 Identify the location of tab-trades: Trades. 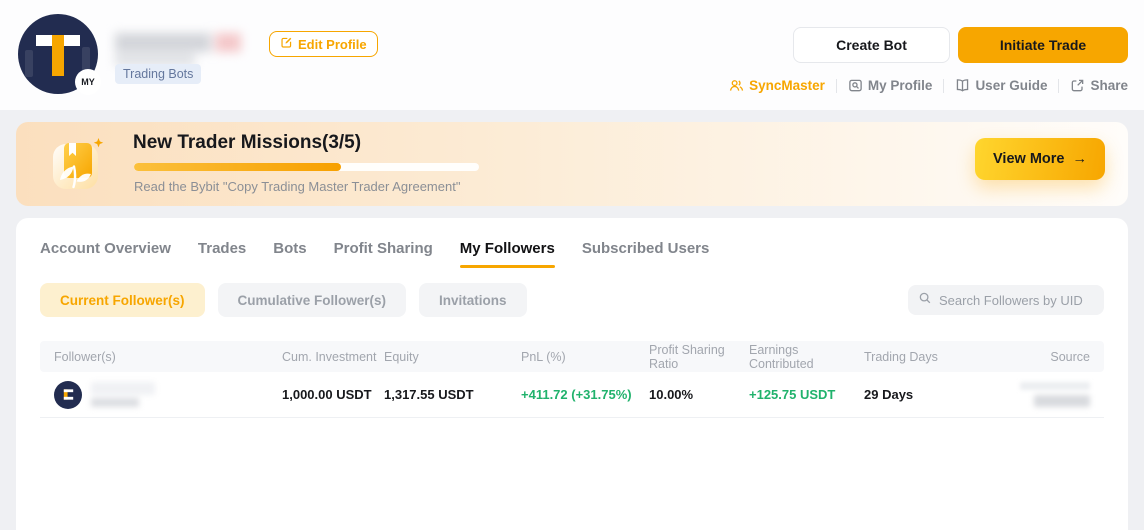
(222, 248).